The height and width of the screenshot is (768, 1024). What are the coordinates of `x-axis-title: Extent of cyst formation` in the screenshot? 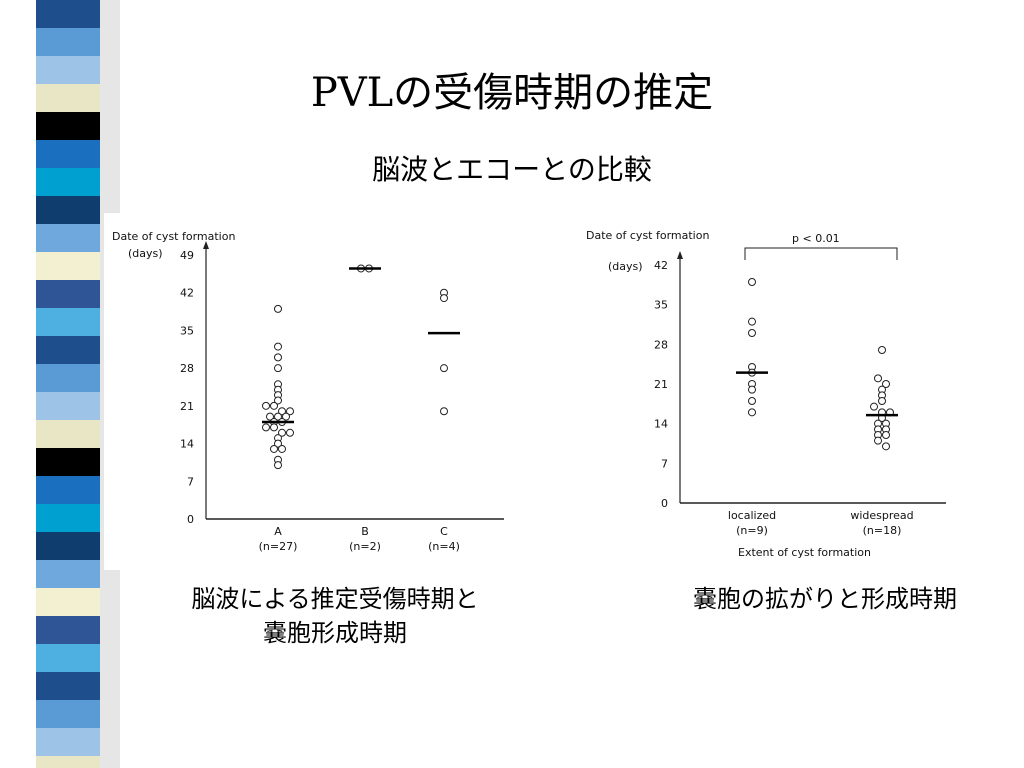 It's located at (804, 552).